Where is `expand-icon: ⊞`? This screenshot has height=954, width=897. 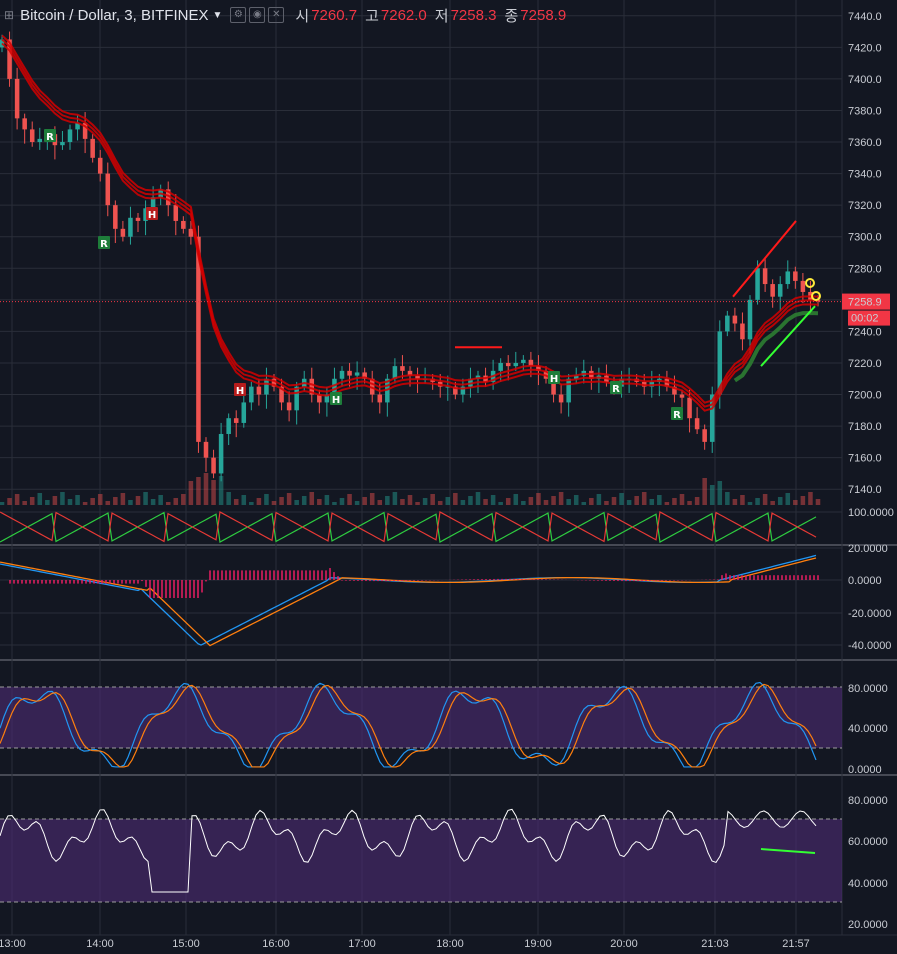 expand-icon: ⊞ is located at coordinates (9, 15).